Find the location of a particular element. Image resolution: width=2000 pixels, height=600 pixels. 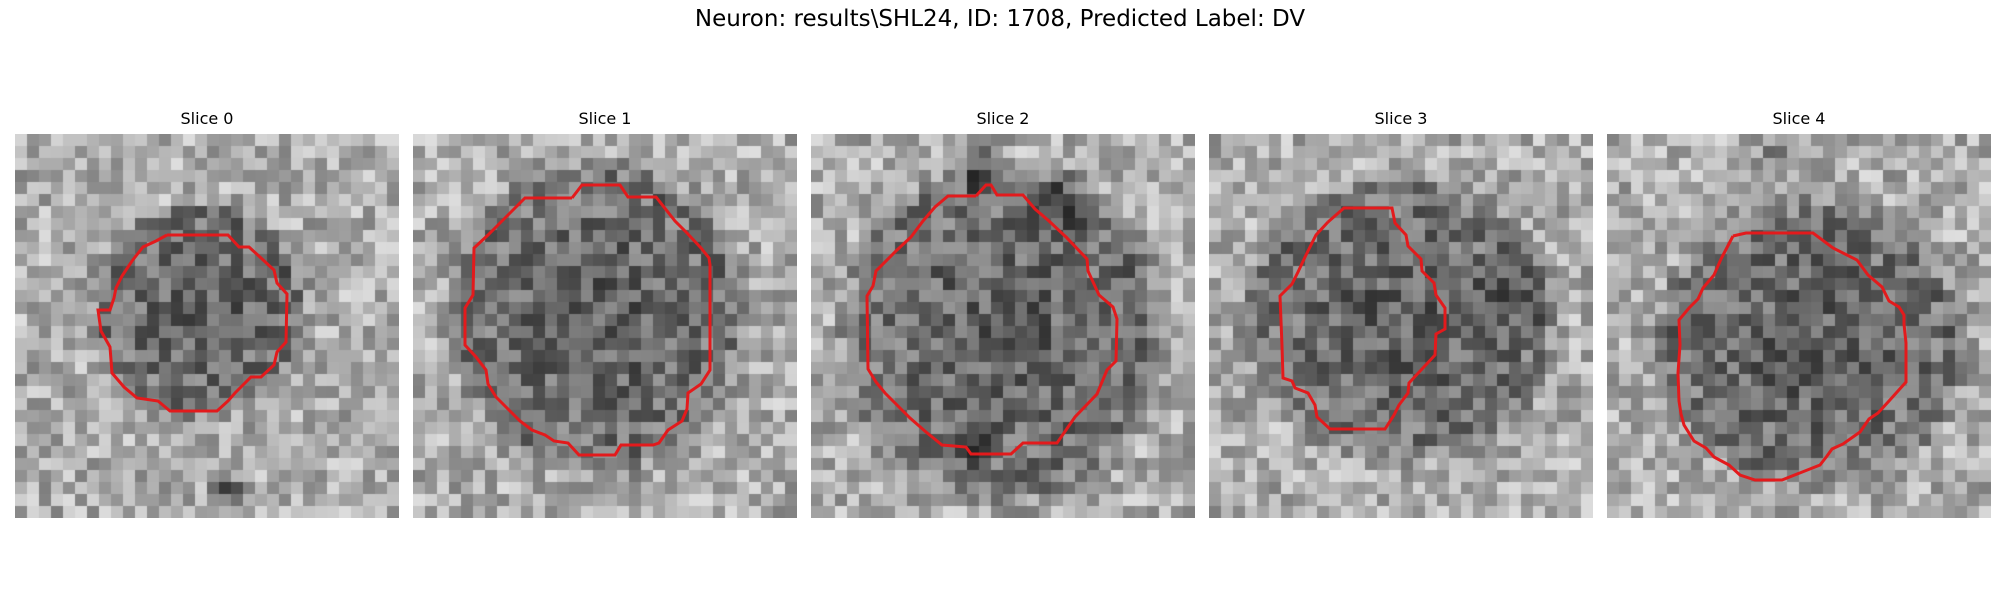

slice-title-4: Slice 4 is located at coordinates (1799, 118).